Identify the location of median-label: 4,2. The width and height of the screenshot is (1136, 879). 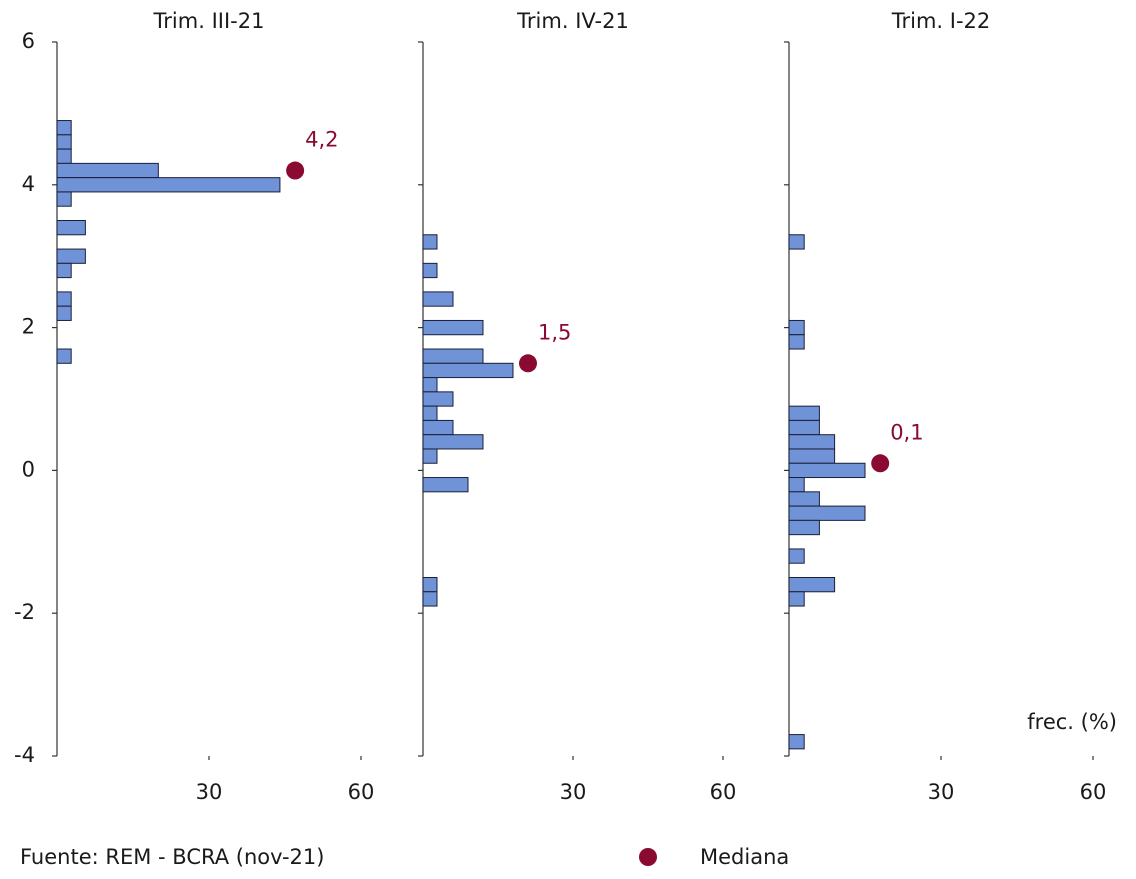
(321, 140).